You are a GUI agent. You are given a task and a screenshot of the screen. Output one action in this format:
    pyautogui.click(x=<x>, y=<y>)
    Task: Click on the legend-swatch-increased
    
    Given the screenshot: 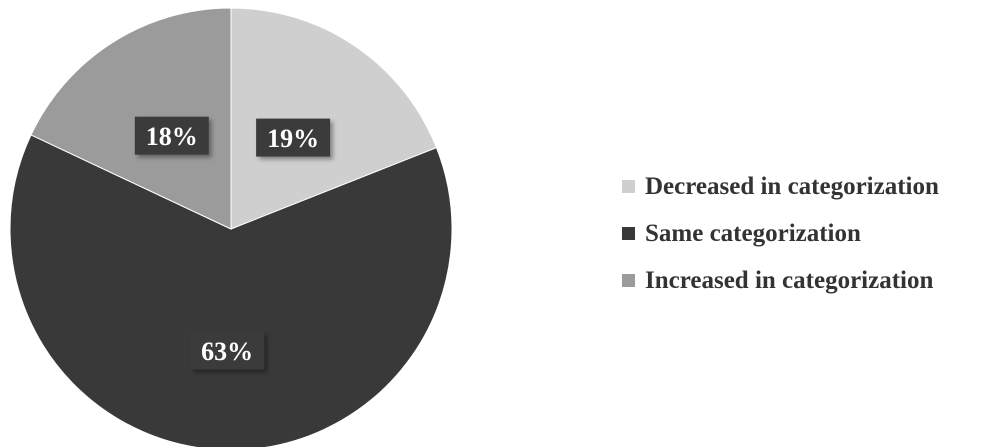 What is the action you would take?
    pyautogui.click(x=628, y=280)
    